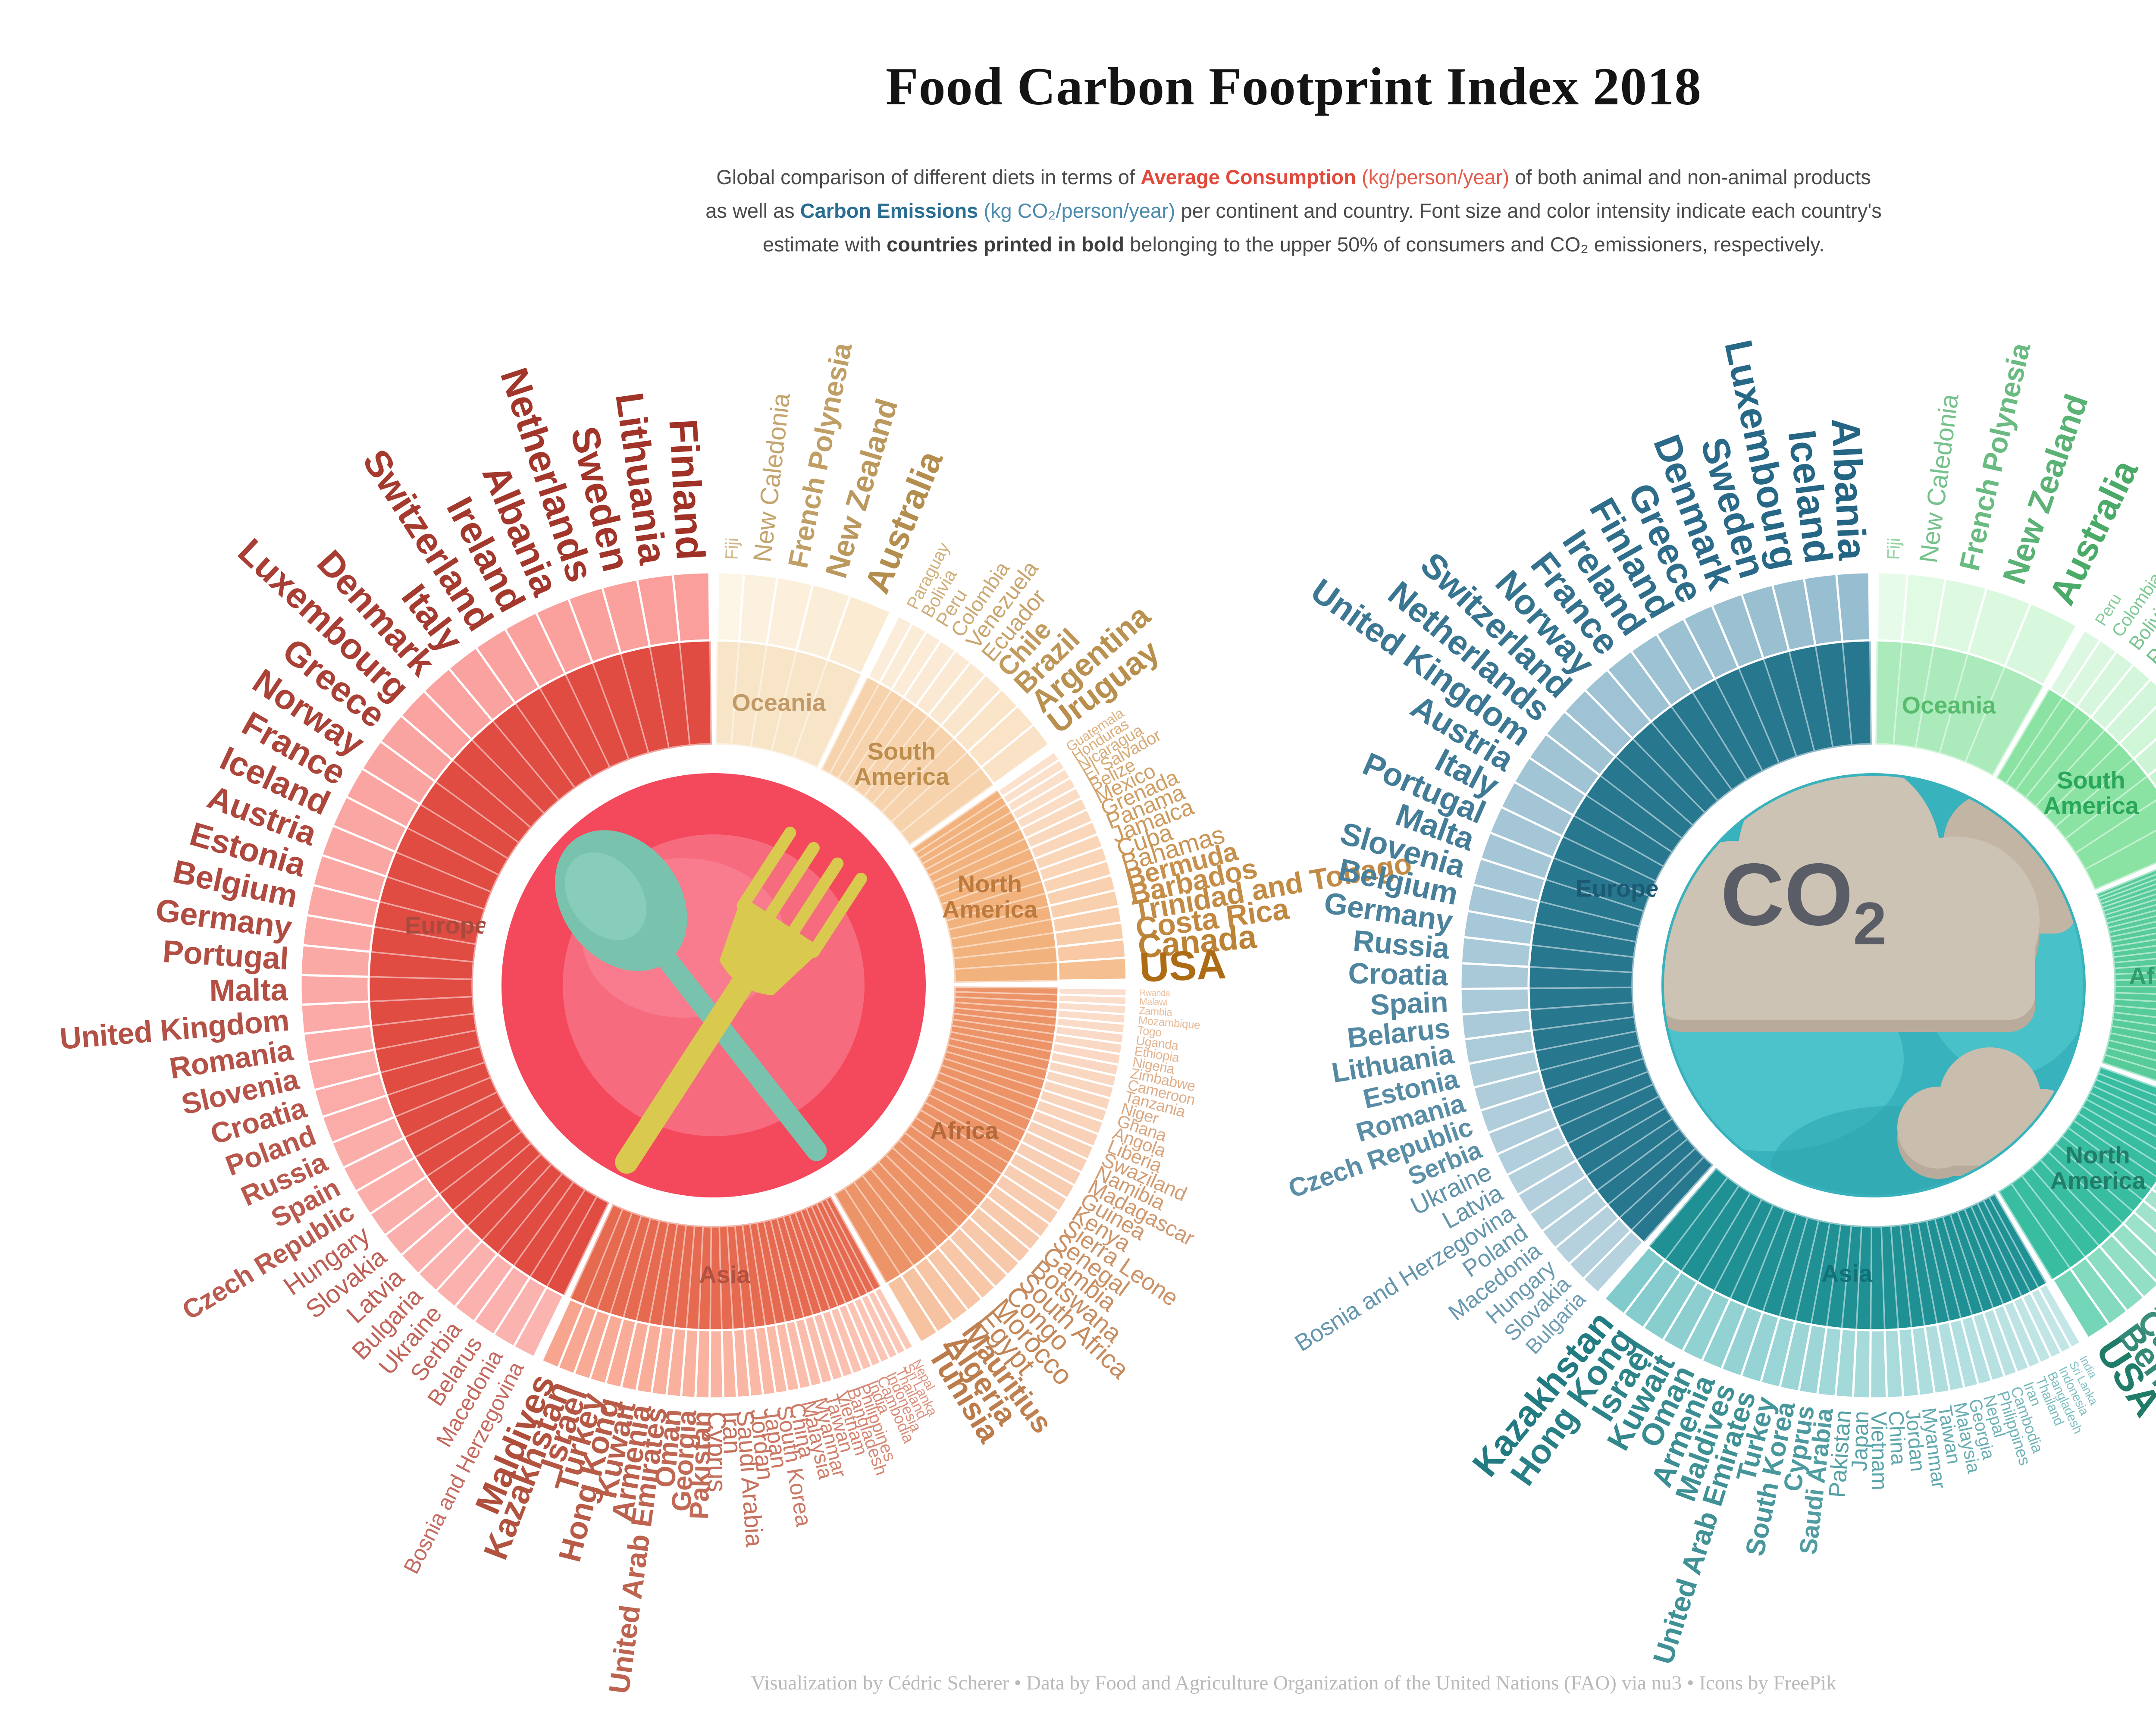  I want to click on country-label: USA, so click(1182, 966).